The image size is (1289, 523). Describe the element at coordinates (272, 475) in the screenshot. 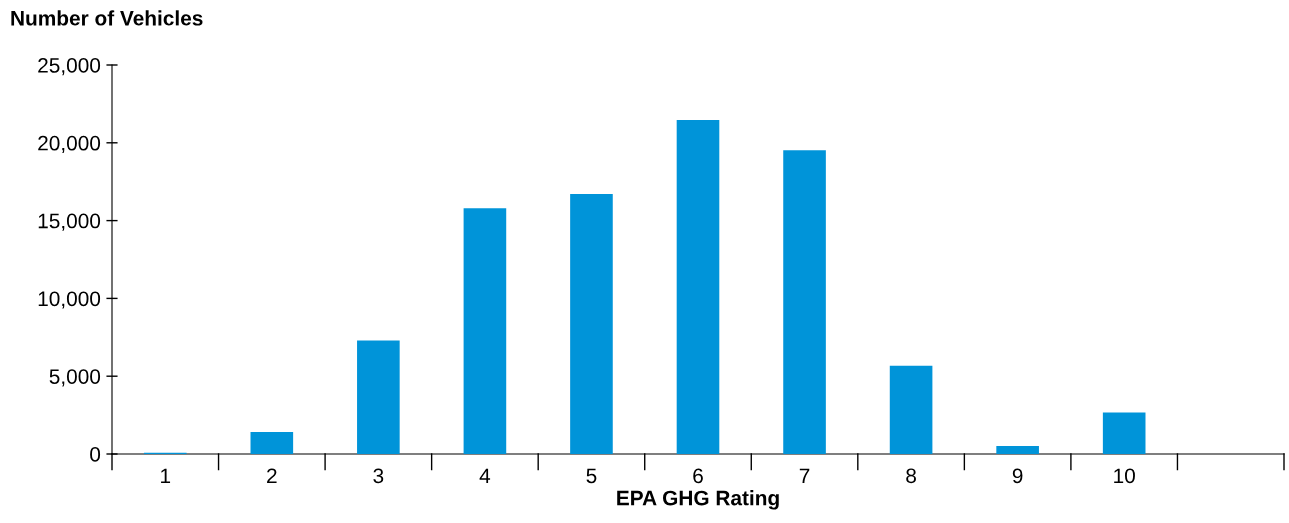

I see `x-tick-label: 2` at that location.